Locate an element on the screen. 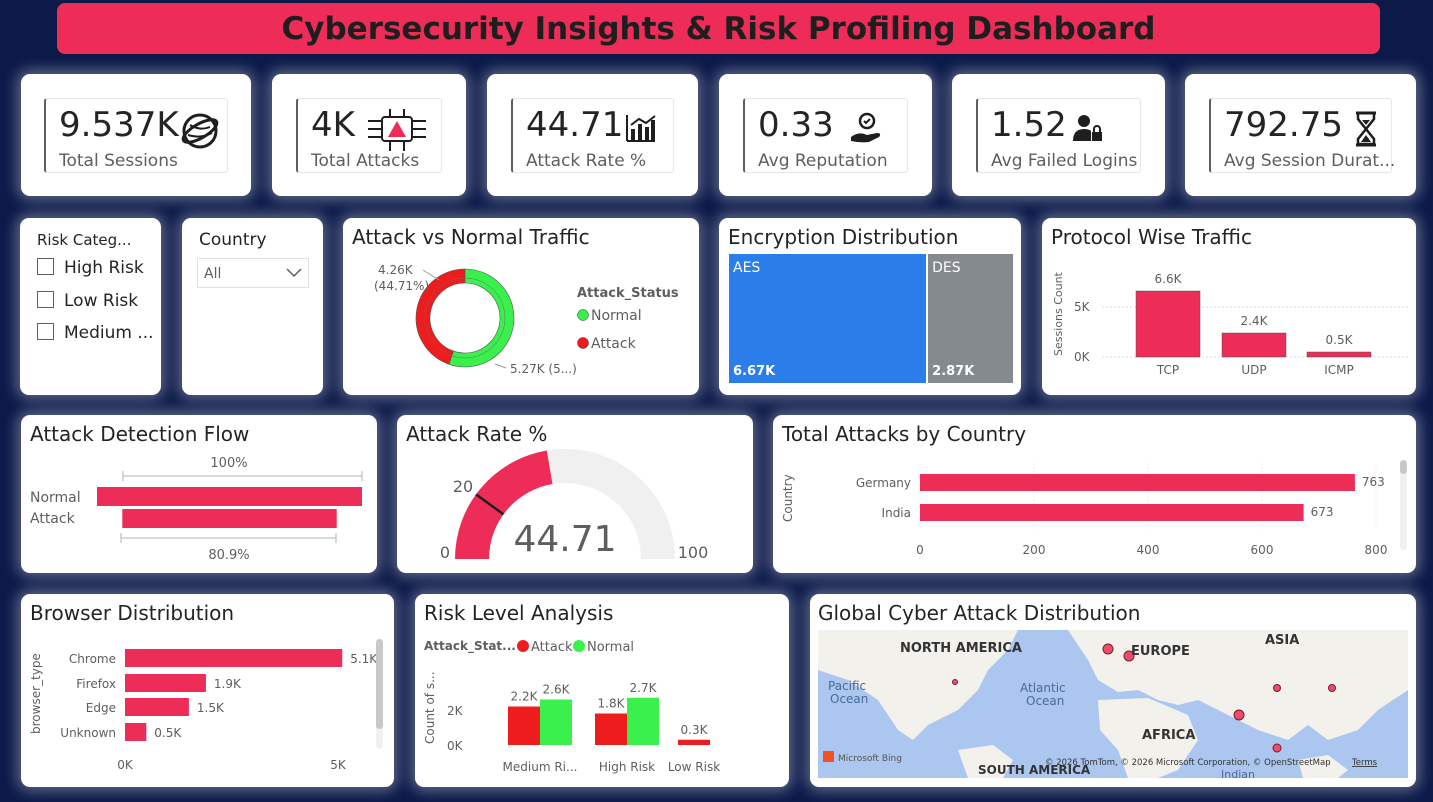 The image size is (1433, 802). card-title: Attack vs Normal Traffic is located at coordinates (471, 237).